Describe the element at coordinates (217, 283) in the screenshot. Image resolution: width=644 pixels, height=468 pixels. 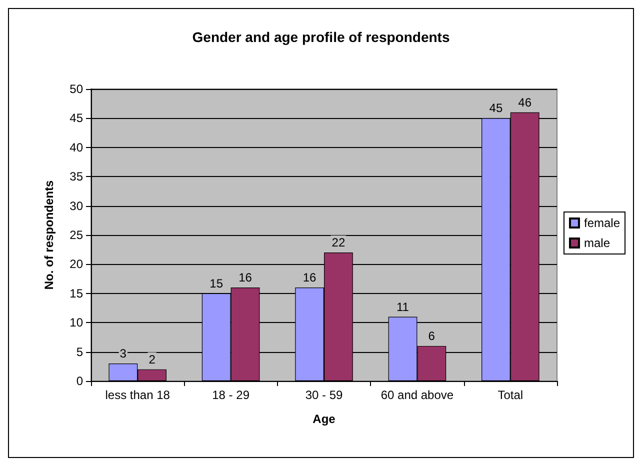
I see `data-label: 15` at that location.